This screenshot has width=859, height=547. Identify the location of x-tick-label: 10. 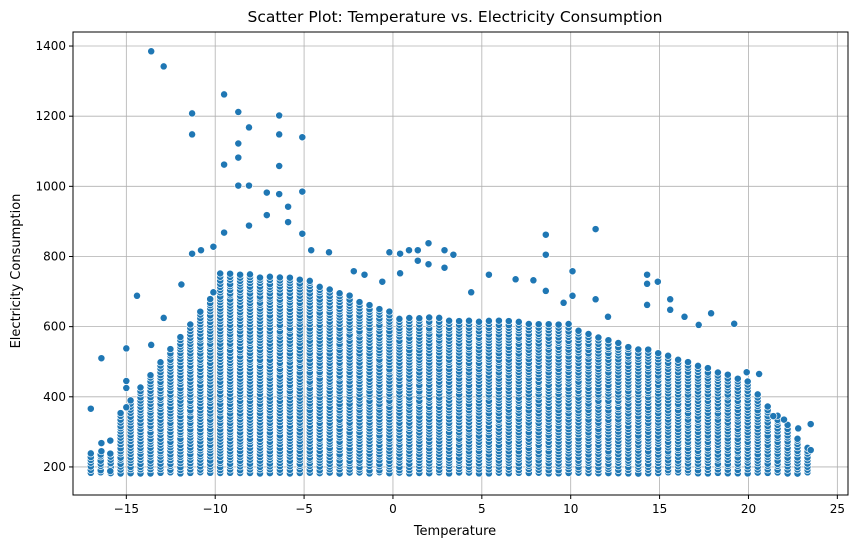
(570, 509).